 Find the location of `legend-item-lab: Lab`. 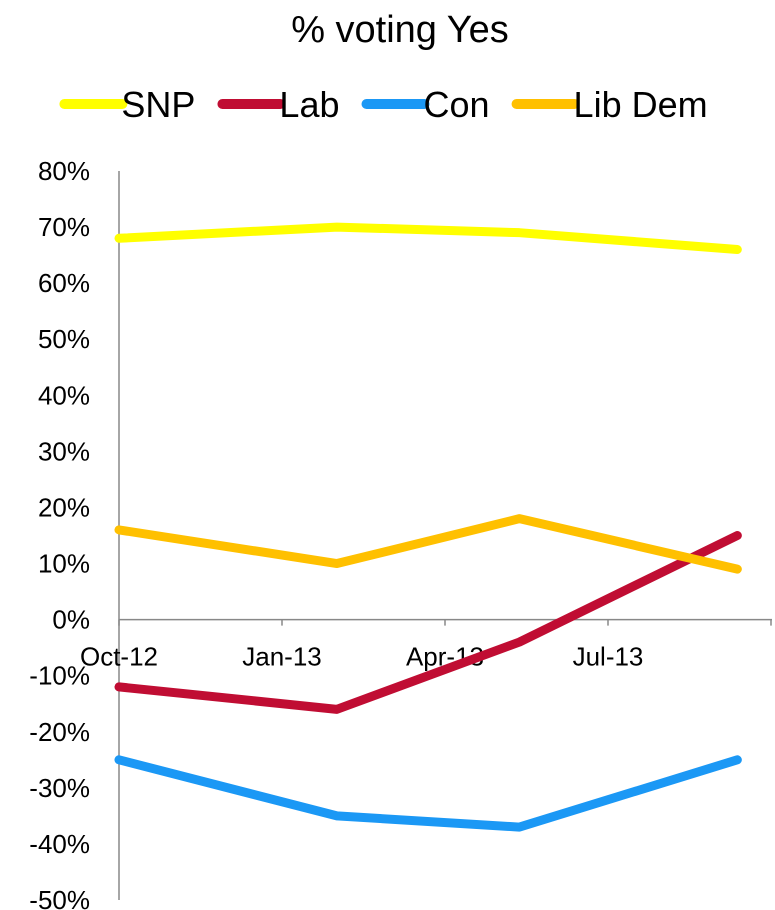

legend-item-lab: Lab is located at coordinates (278, 104).